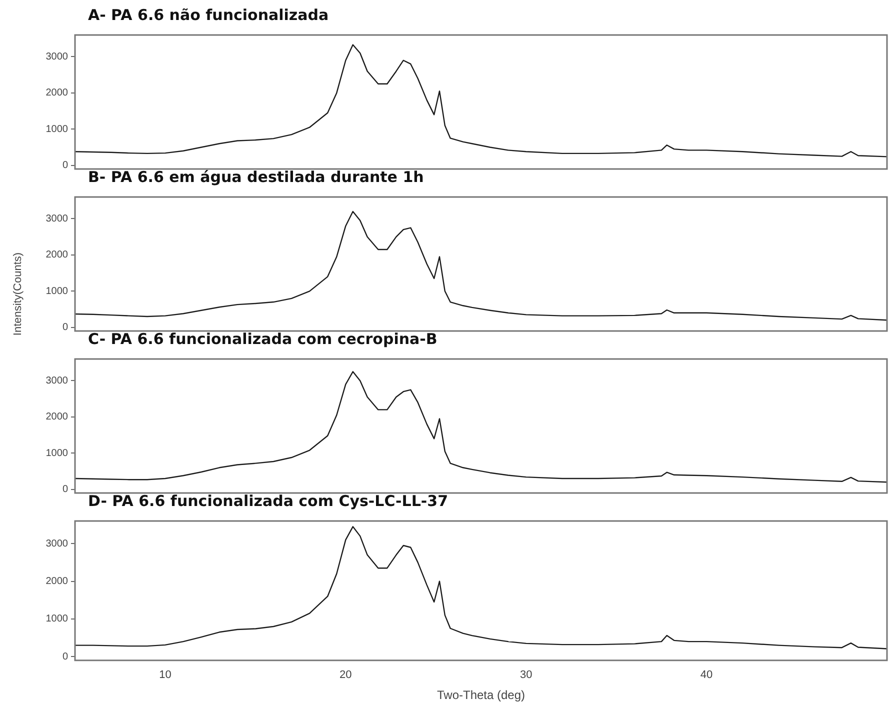 The width and height of the screenshot is (889, 711). Describe the element at coordinates (268, 501) in the screenshot. I see `chart-title: D- PA 6.6 funcionalizada com Cys-LC-LL-37` at that location.